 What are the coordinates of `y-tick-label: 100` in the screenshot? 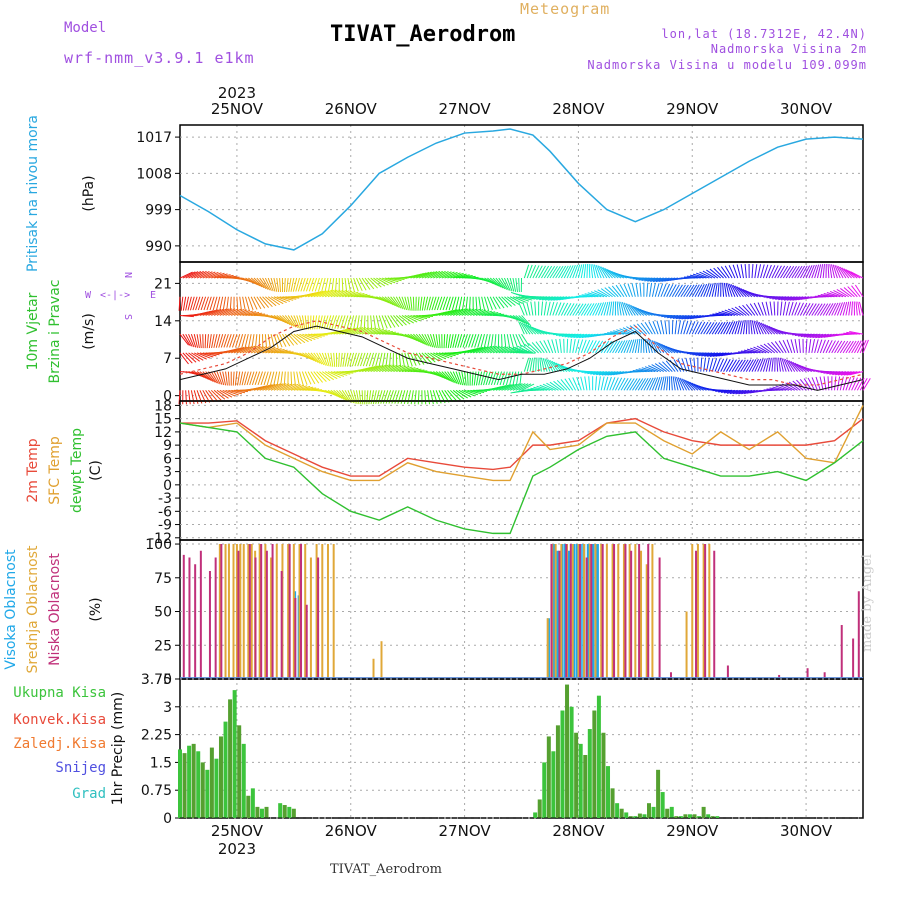 It's located at (158, 545).